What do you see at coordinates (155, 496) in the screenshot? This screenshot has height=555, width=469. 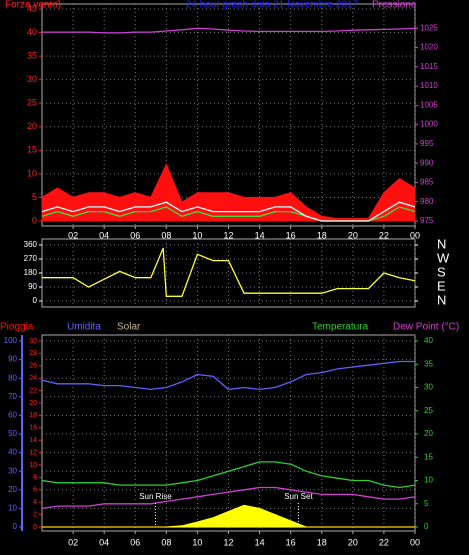 I see `annotation: Sun Rise` at bounding box center [155, 496].